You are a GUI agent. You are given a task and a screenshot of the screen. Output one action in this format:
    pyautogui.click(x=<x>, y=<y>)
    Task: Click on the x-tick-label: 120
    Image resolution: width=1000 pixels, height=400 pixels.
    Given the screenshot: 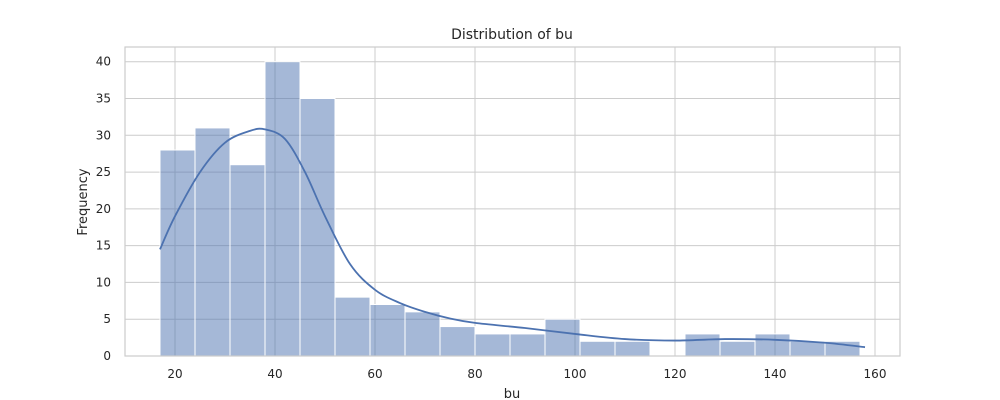 What is the action you would take?
    pyautogui.click(x=675, y=374)
    